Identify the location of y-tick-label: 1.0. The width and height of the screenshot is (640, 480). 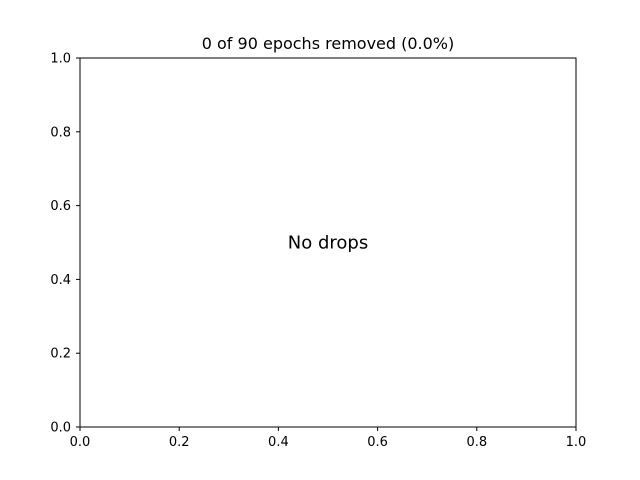
(60, 59).